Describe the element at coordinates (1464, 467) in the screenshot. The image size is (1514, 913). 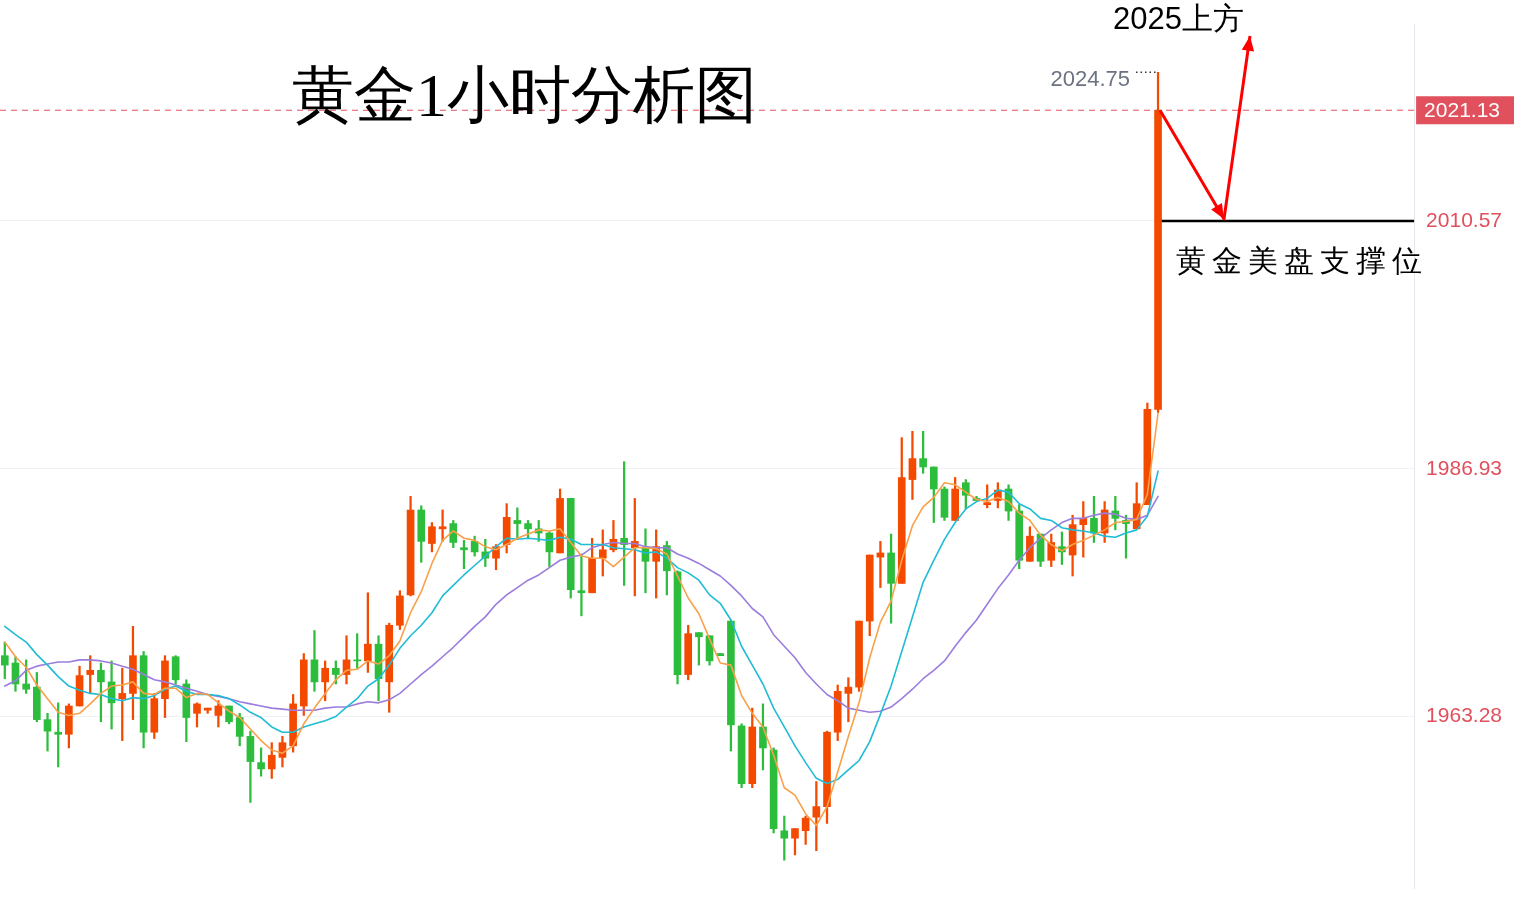
I see `y-tick-label: 1986.93` at that location.